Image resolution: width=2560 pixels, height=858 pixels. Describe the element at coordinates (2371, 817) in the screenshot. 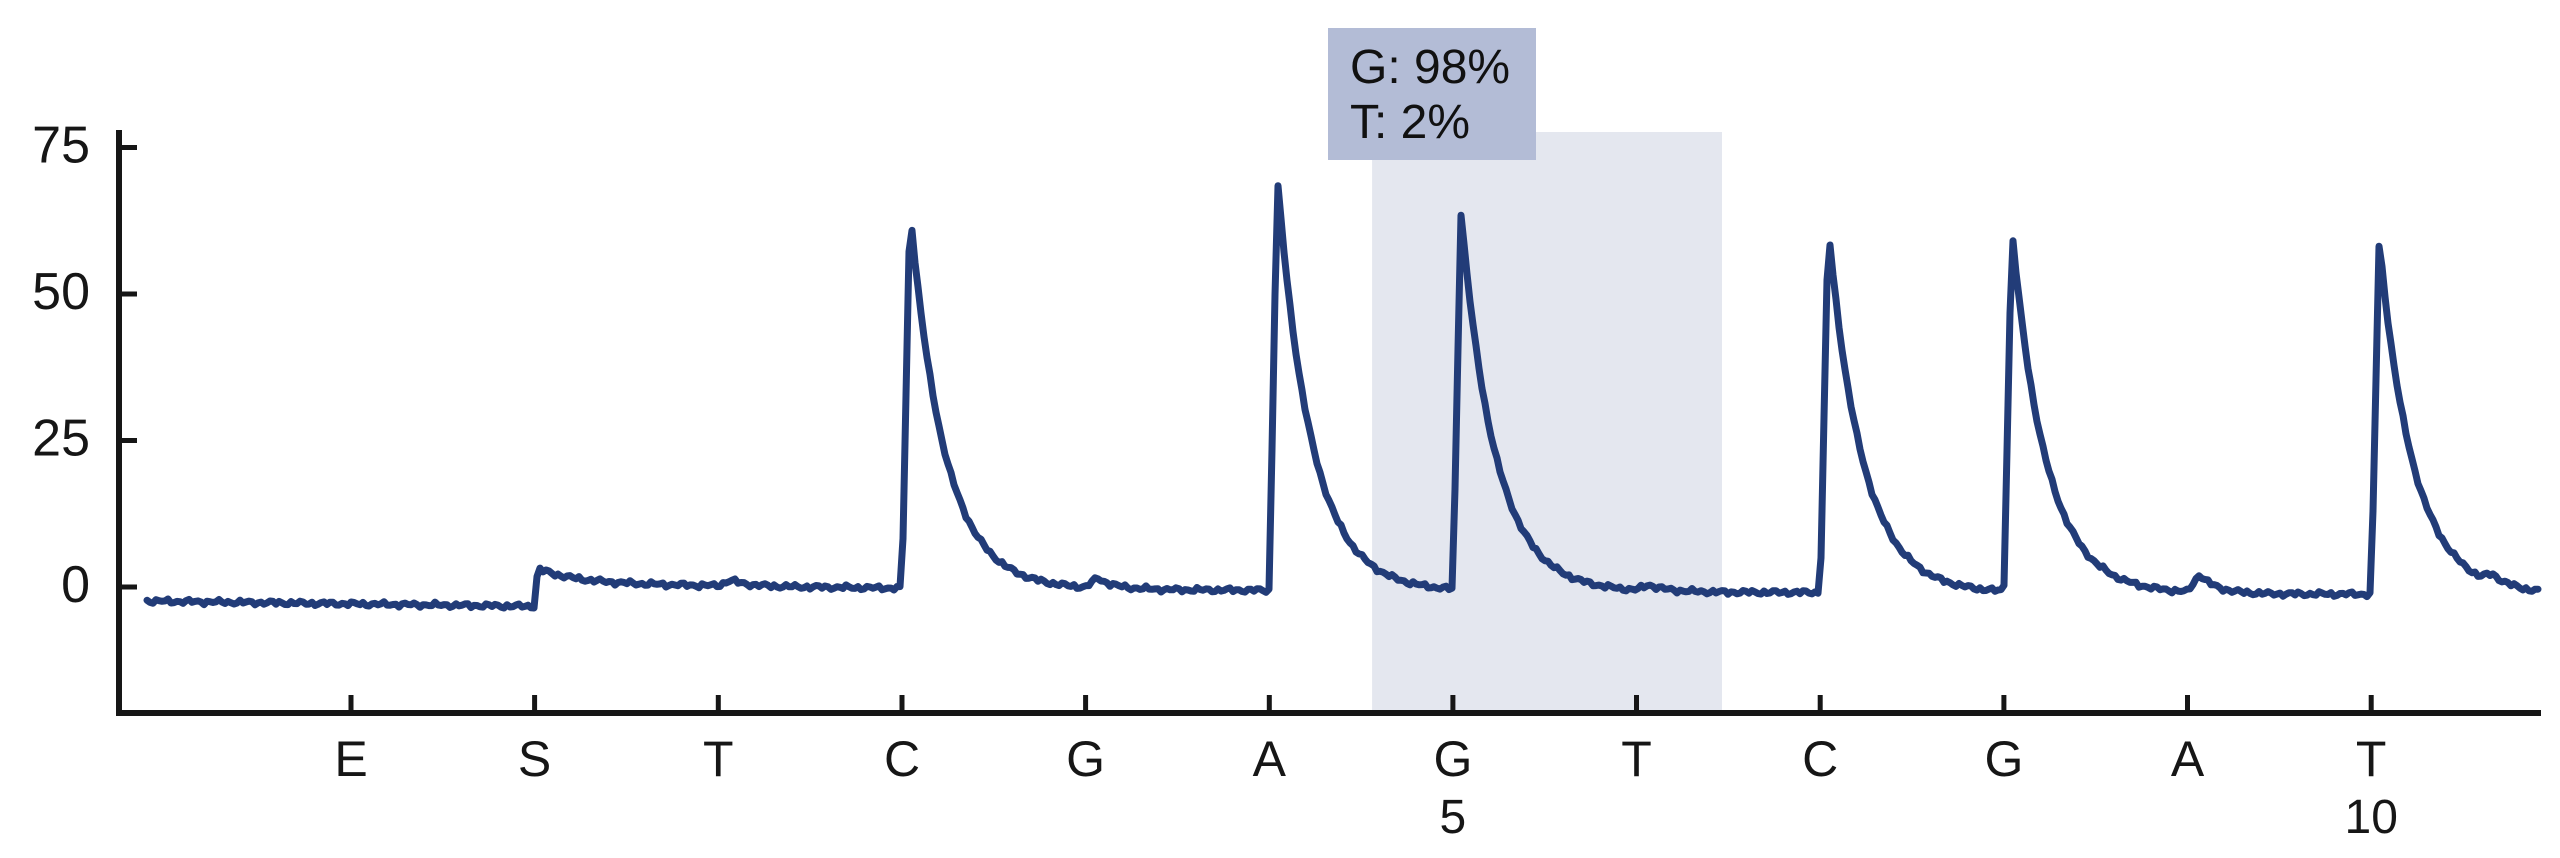

I see `x-axis-number-label: 10` at that location.